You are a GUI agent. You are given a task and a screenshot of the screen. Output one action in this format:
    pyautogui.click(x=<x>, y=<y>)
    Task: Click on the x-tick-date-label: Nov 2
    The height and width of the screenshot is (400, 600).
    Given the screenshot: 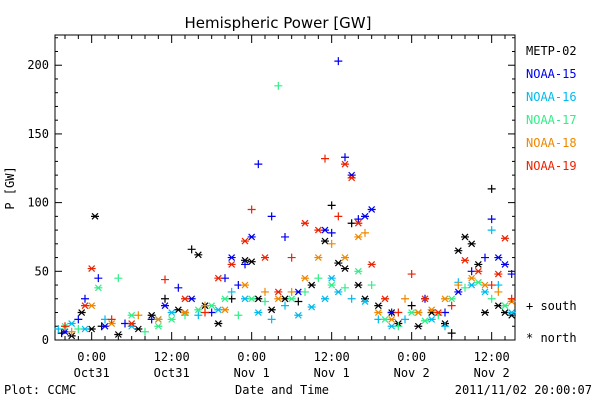 What is the action you would take?
    pyautogui.click(x=412, y=373)
    